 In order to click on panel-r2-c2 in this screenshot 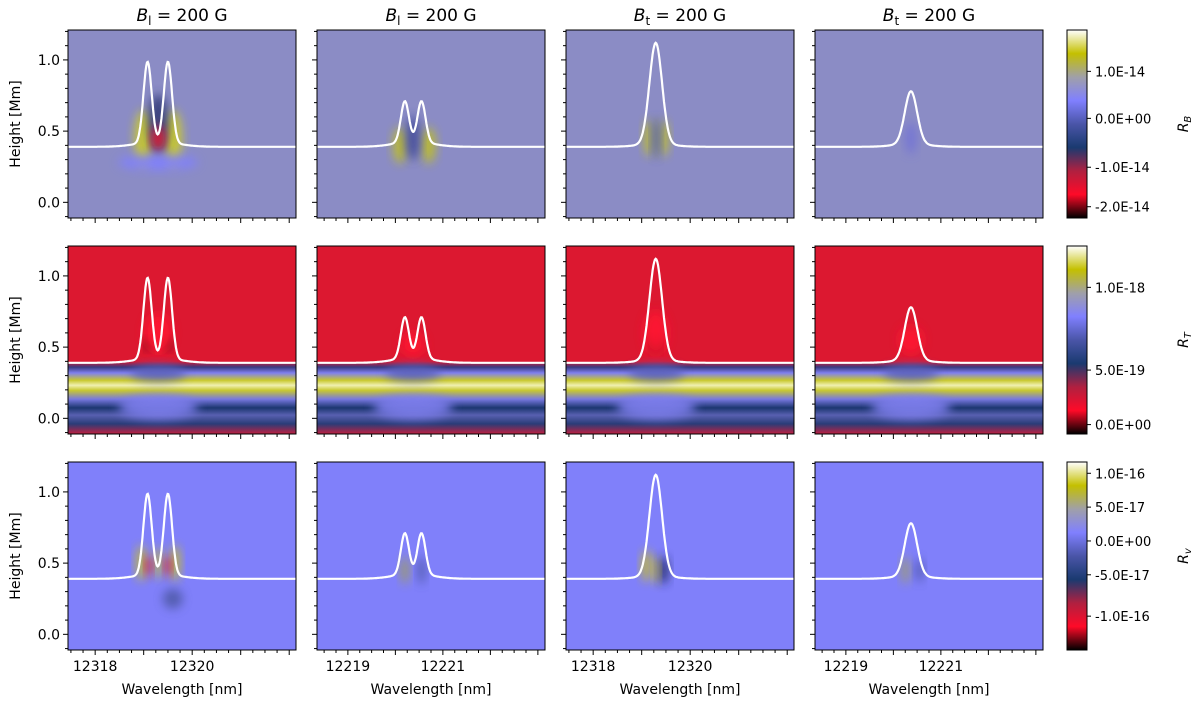, I will do `click(429, 342)`.